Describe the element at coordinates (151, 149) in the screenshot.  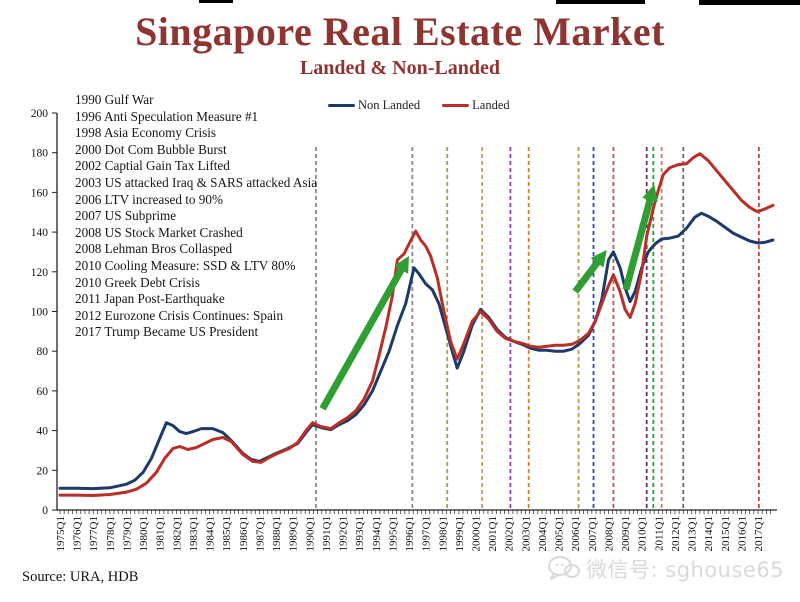
I see `event-item: 2000 Dot Com Bubble Burst` at that location.